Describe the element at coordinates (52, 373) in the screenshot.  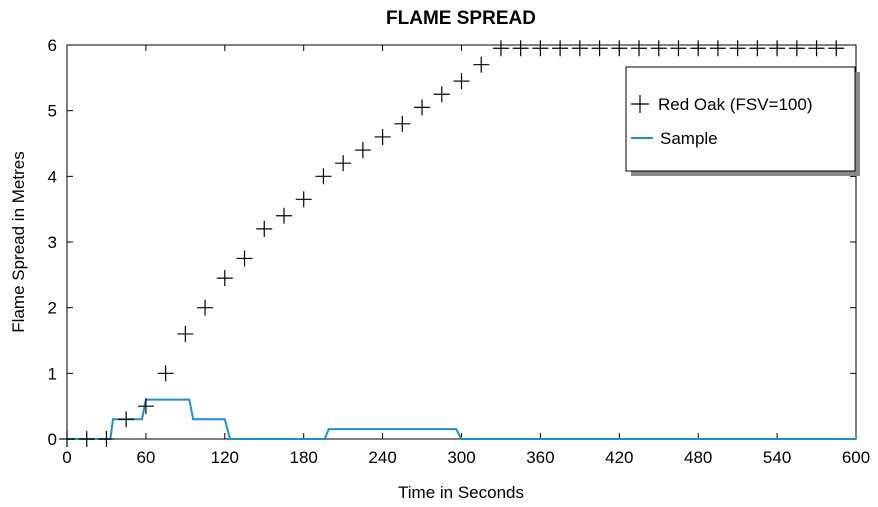
I see `y-tick-label: 1` at that location.